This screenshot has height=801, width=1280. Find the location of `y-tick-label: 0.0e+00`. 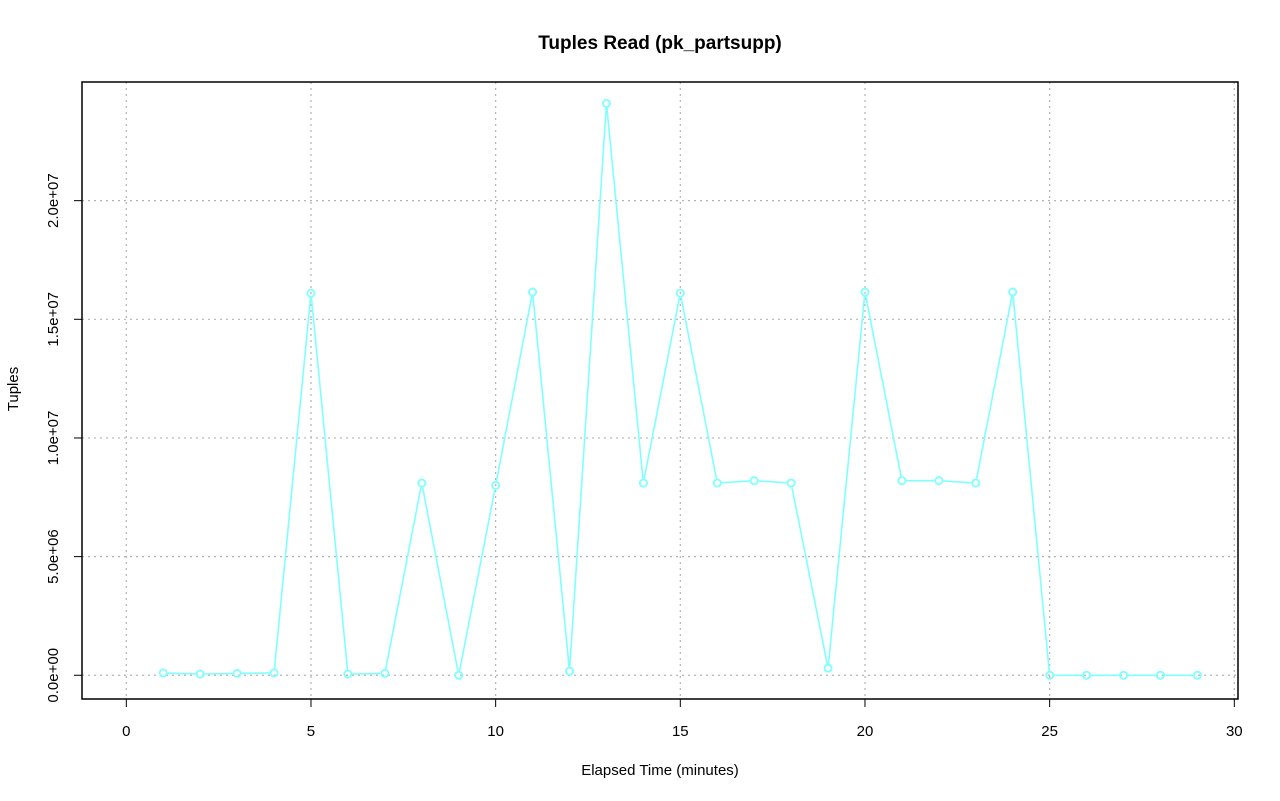

y-tick-label: 0.0e+00 is located at coordinates (53, 675).